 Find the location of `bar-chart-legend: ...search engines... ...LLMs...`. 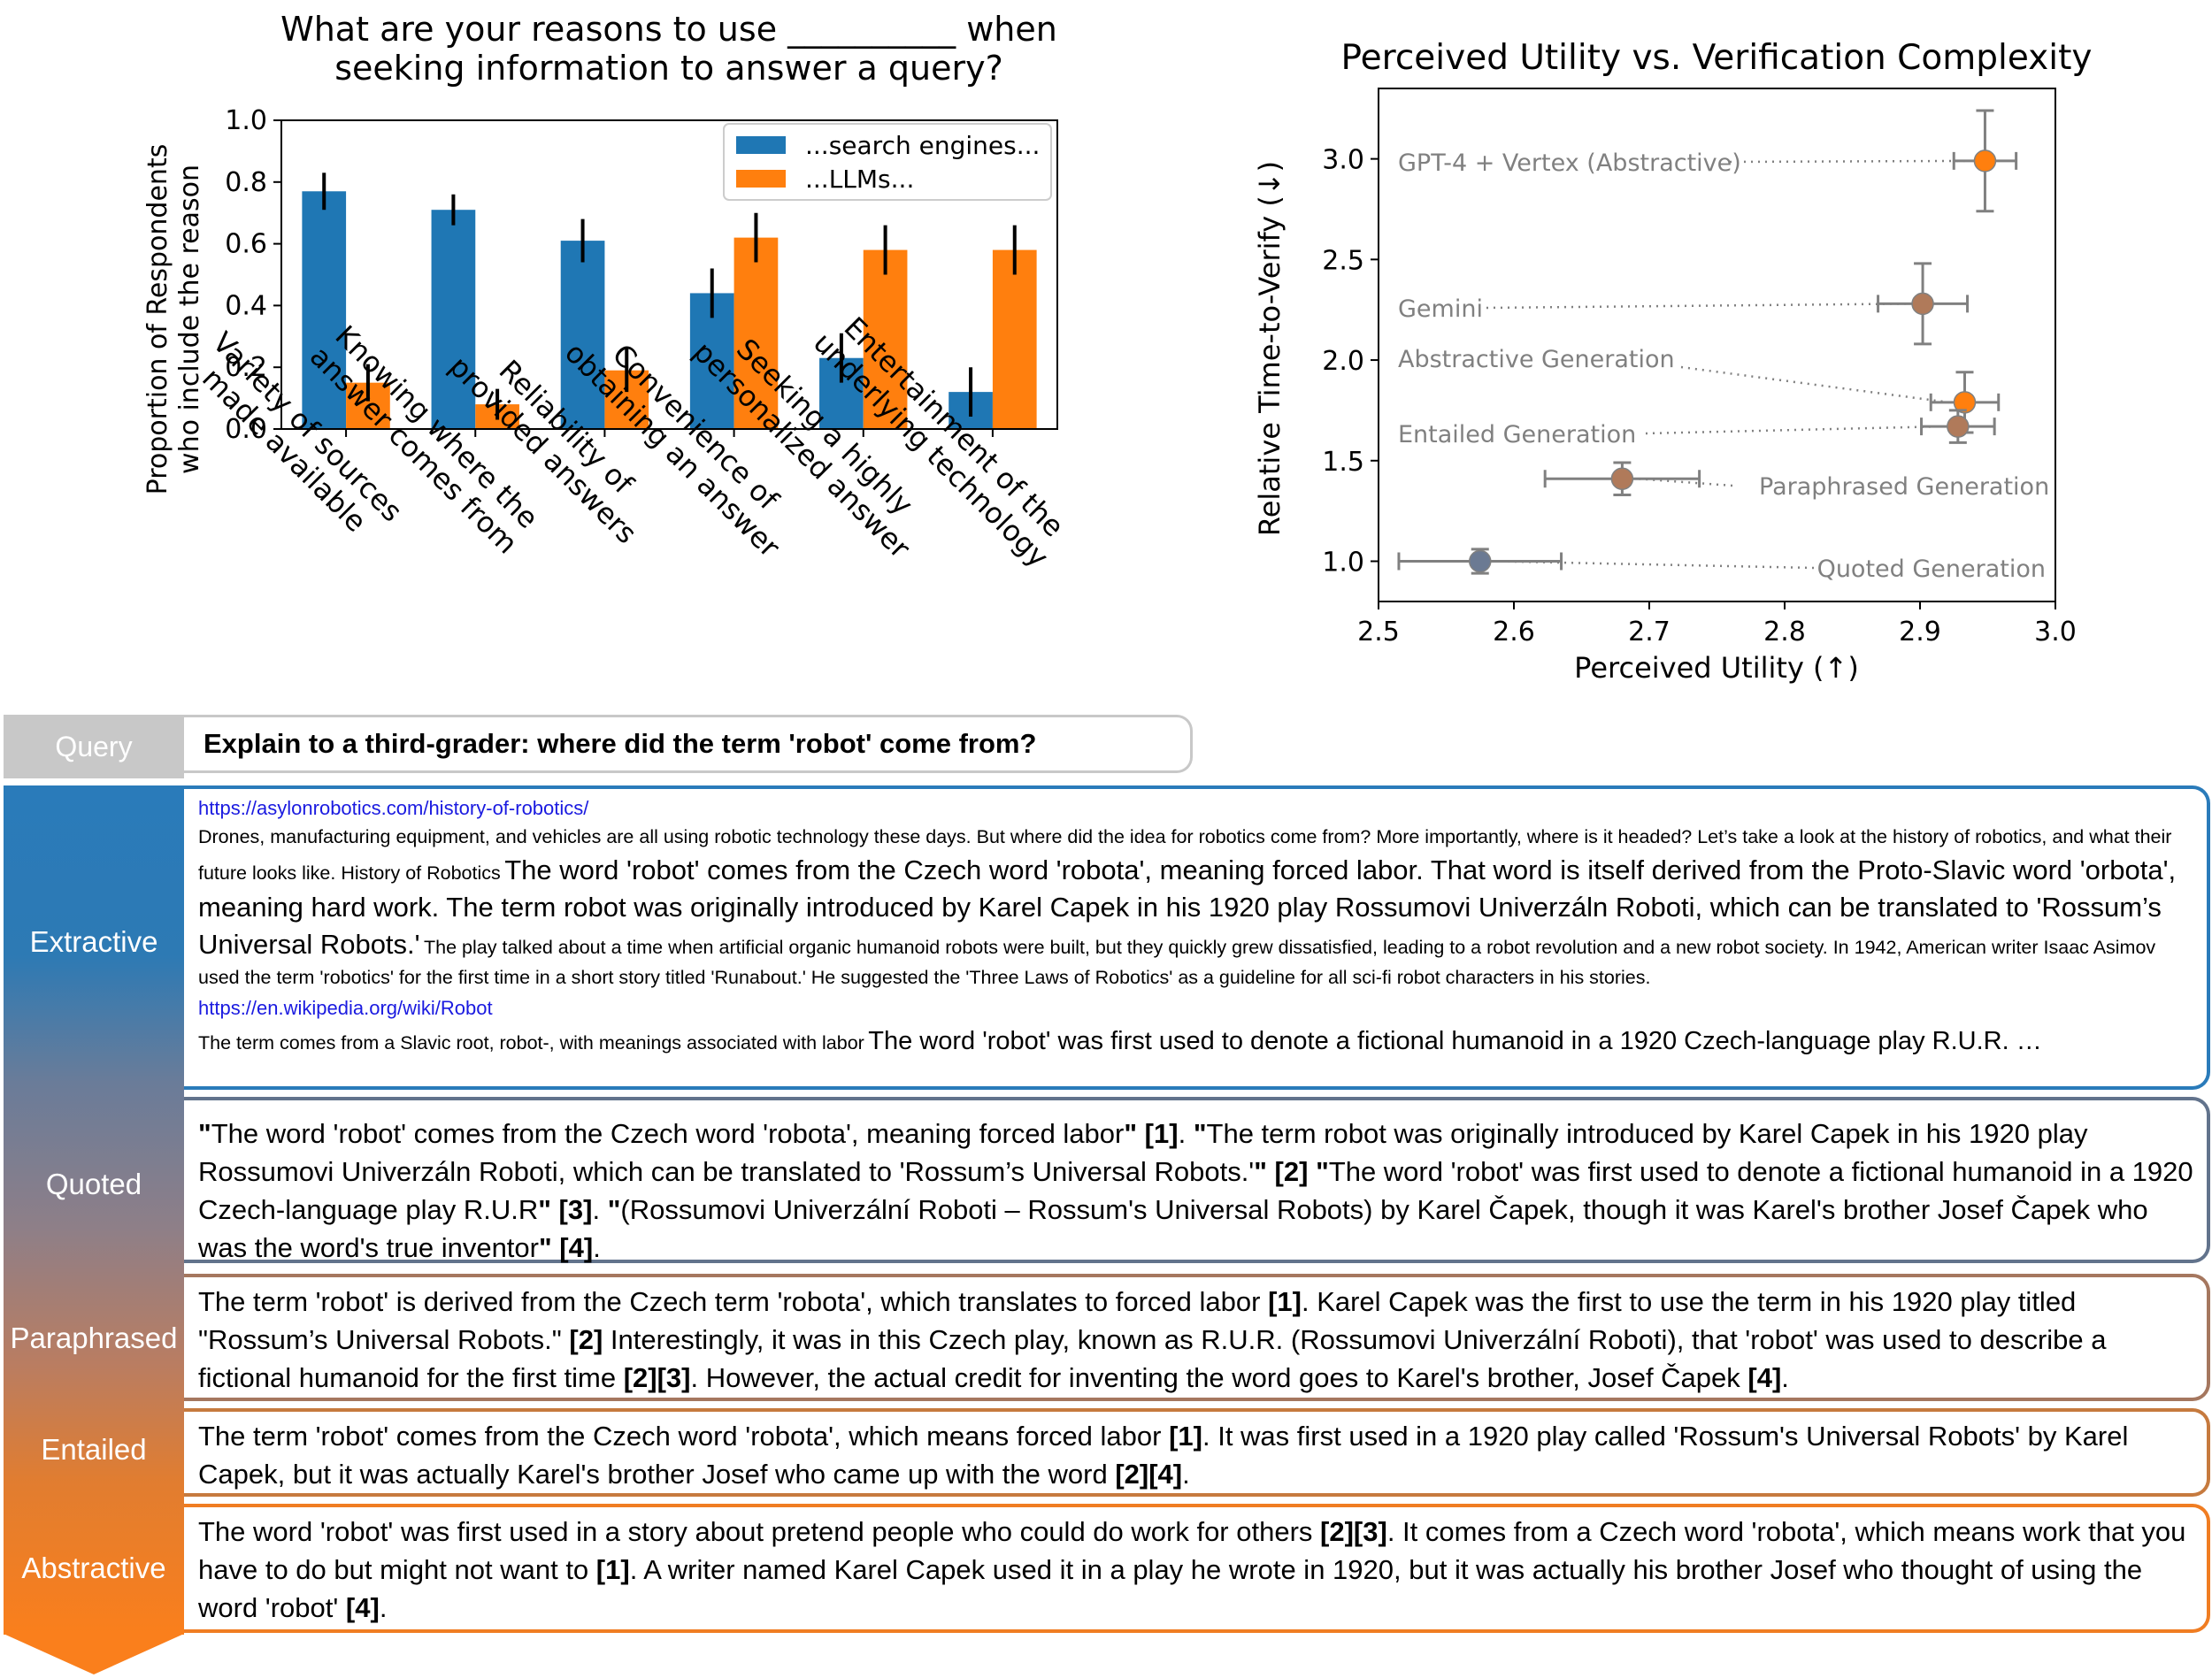

bar-chart-legend: ...search engines... ...LLMs... is located at coordinates (888, 162).